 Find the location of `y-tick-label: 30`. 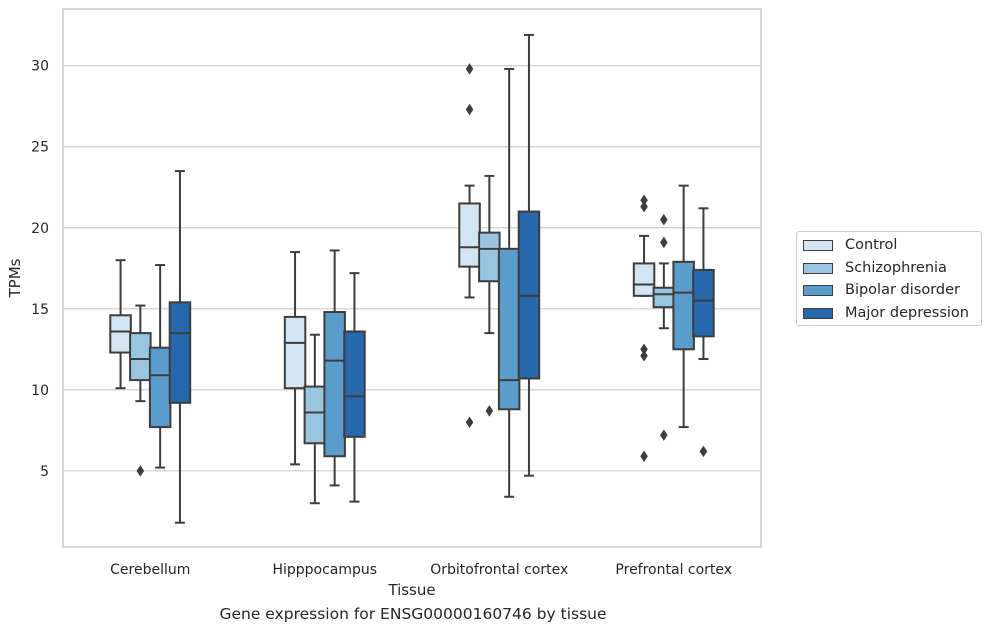

y-tick-label: 30 is located at coordinates (40, 67).